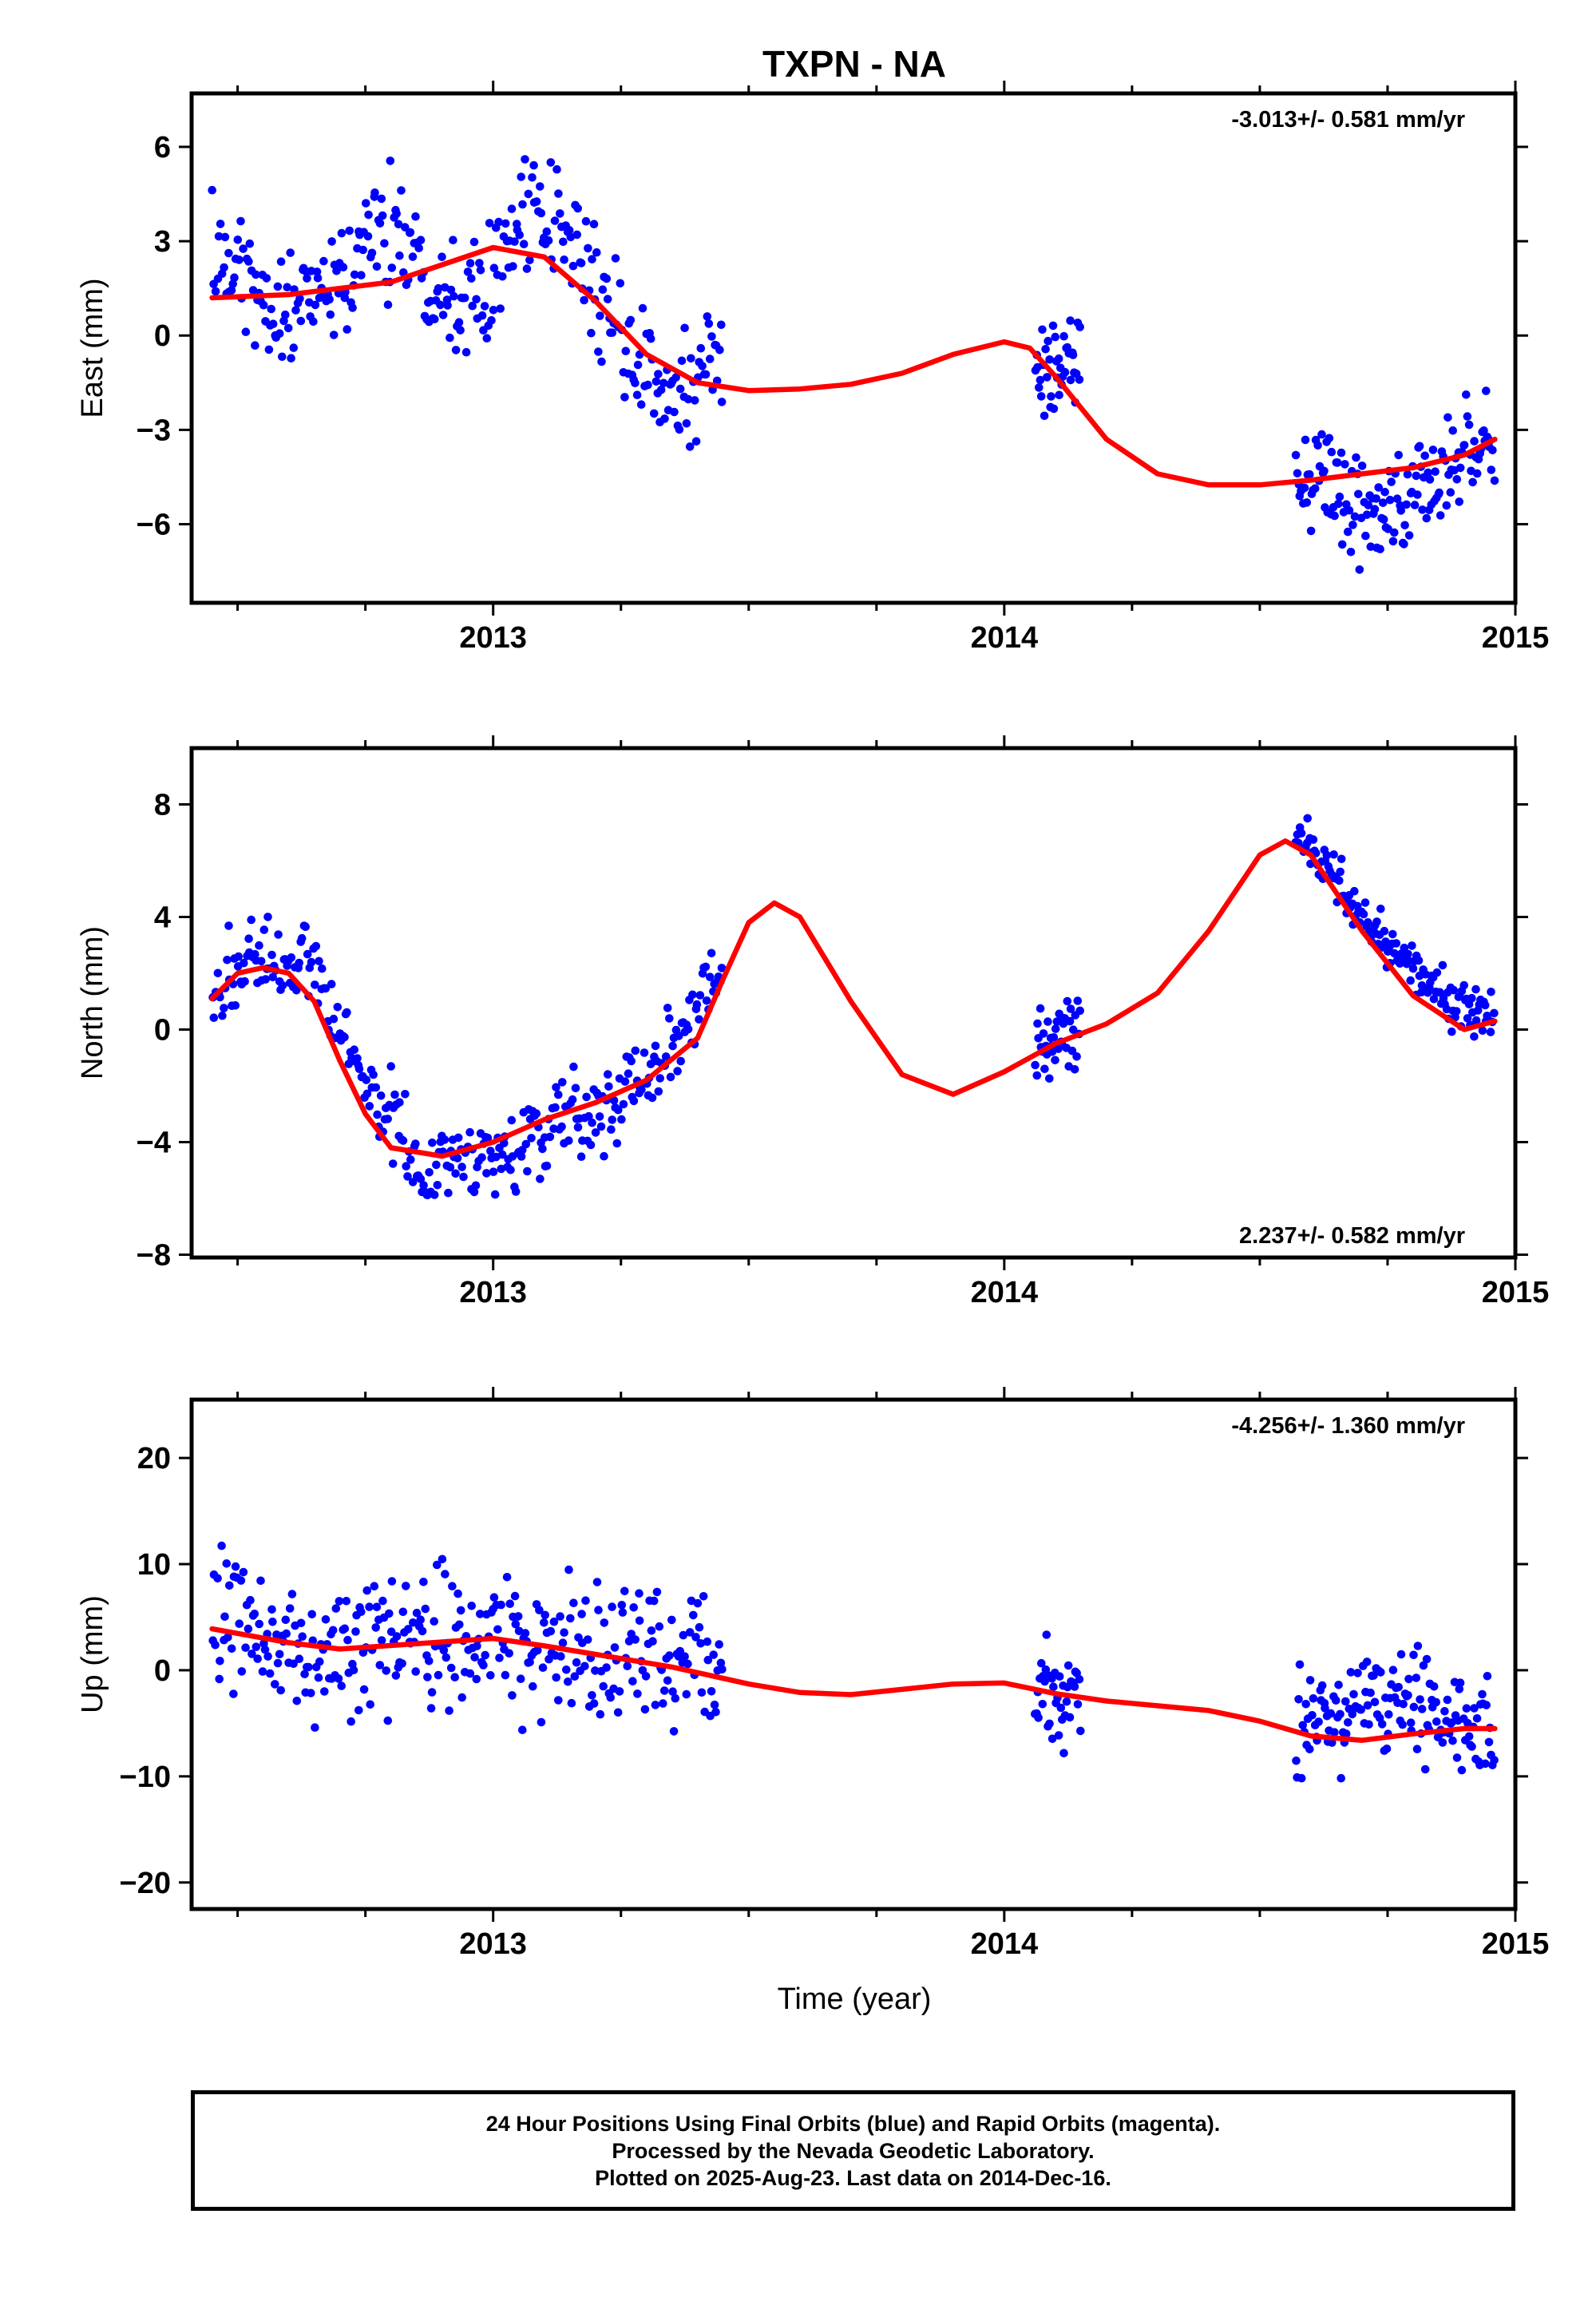  I want to click on y-tick-label: 20, so click(154, 1458).